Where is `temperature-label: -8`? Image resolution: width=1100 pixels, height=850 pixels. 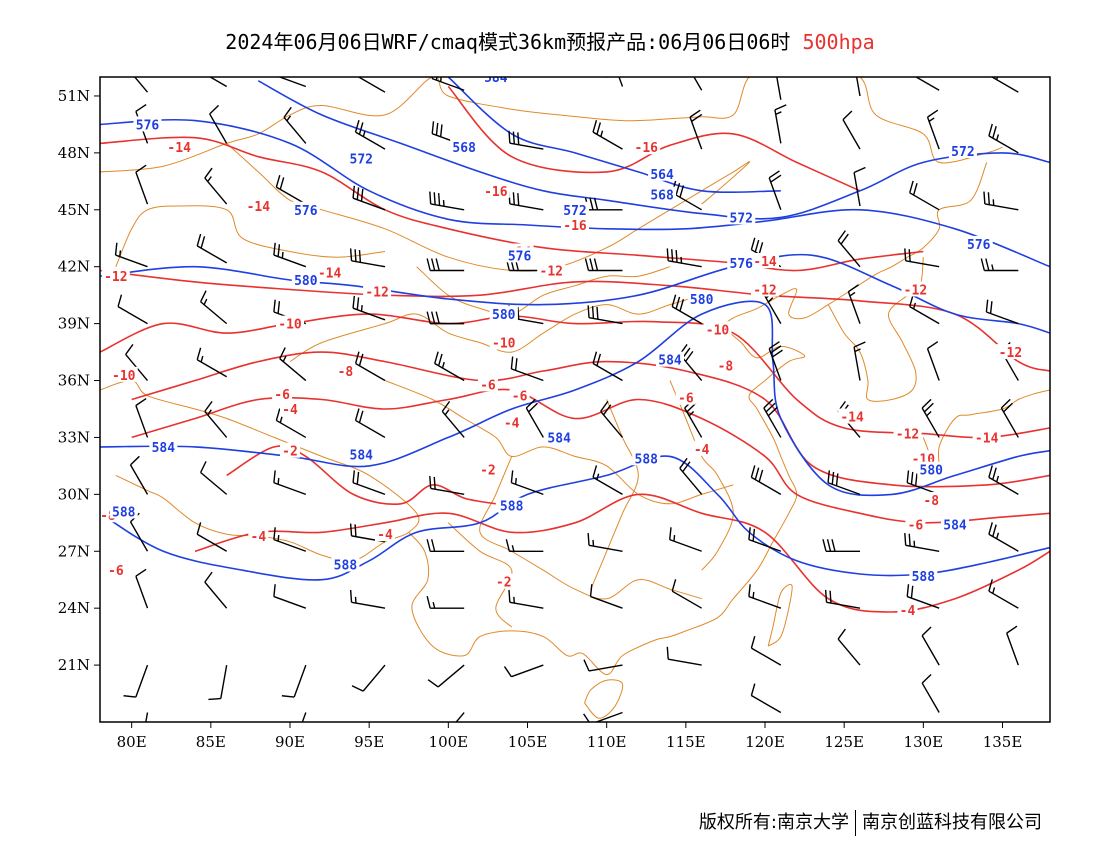 temperature-label: -8 is located at coordinates (931, 501).